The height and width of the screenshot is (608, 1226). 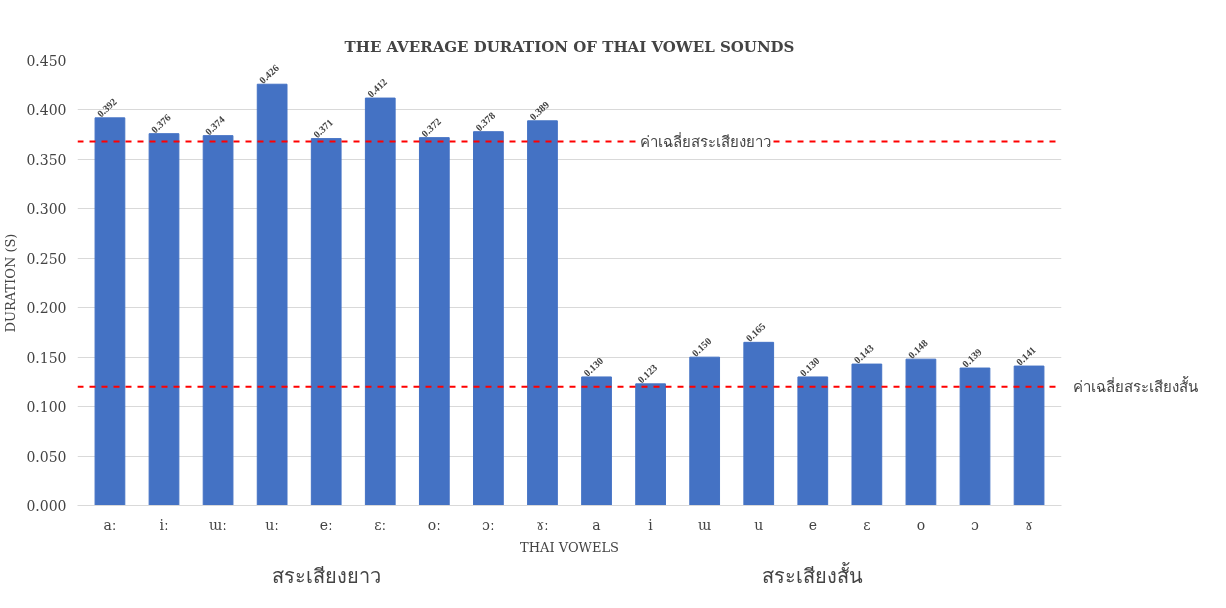 I want to click on chart-title: THE AVERAGE DURATION OF THAI VOWEL SOUNDS, so click(x=569, y=46).